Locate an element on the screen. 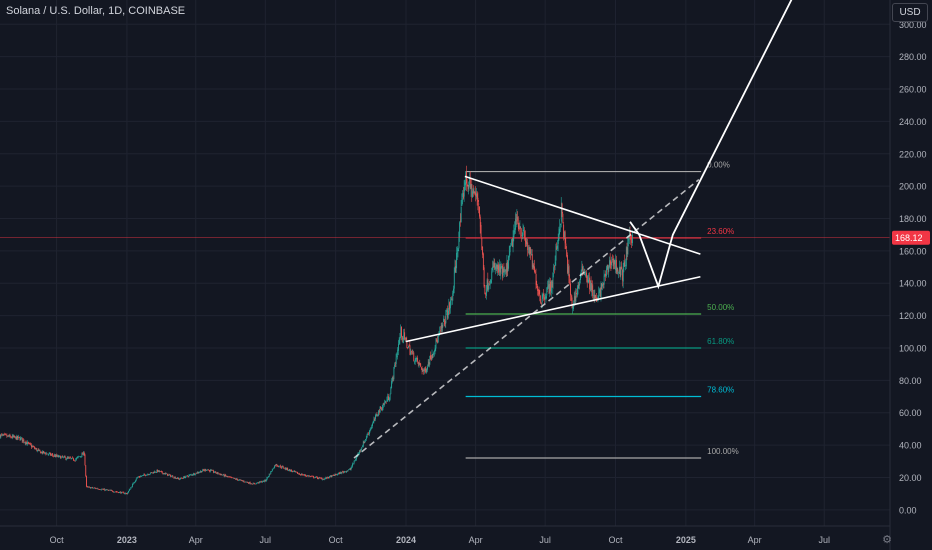 This screenshot has width=932, height=550. time-axis is located at coordinates (445, 538).